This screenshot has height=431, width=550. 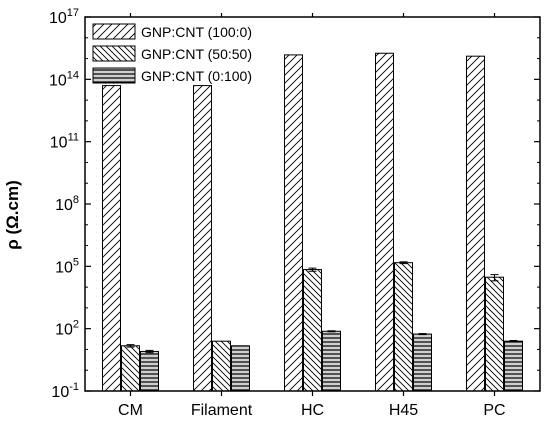 What do you see at coordinates (67, 329) in the screenshot?
I see `y-tick-label: 10²` at bounding box center [67, 329].